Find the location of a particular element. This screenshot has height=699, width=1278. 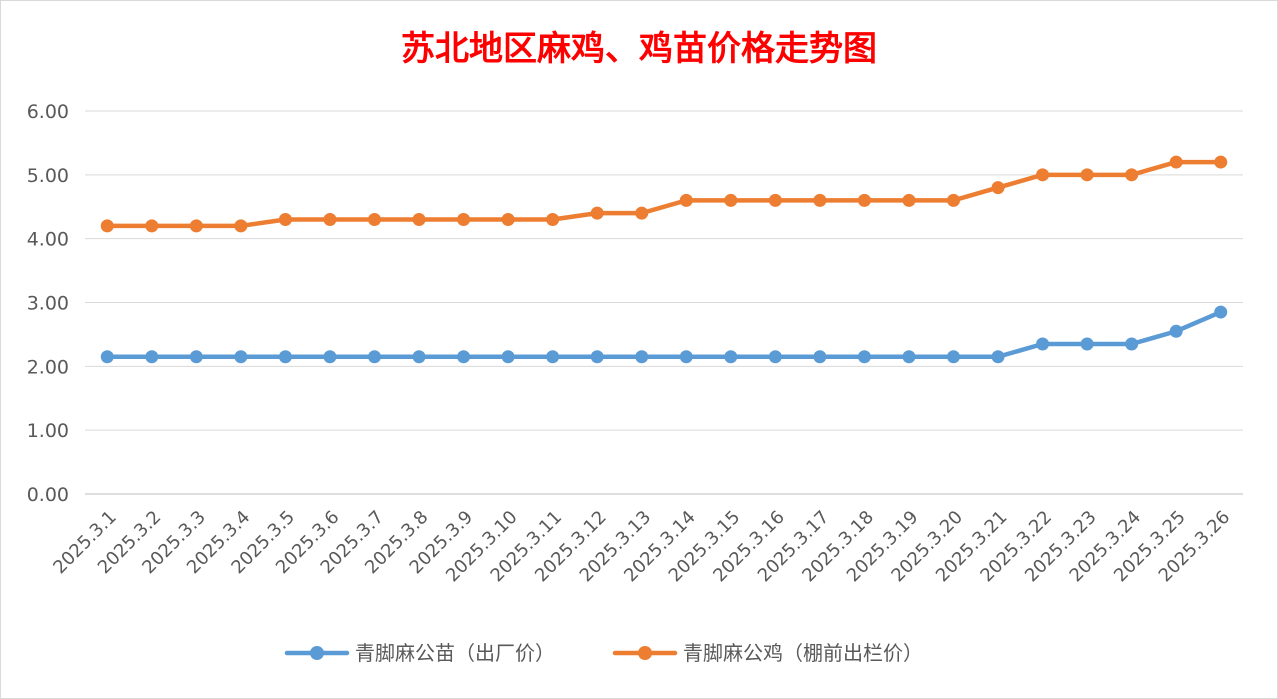

y-tick-label: 1.00 is located at coordinates (48, 431).